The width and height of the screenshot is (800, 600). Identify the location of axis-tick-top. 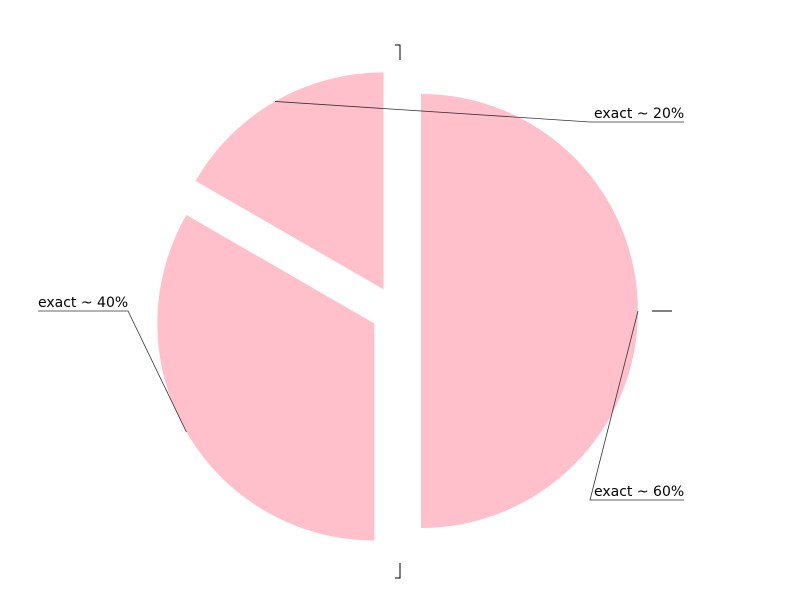
(398, 52).